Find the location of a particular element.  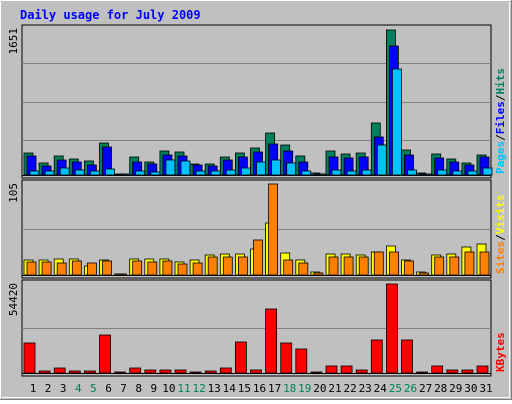

x-tick-label-day-18: 18 is located at coordinates (289, 388).